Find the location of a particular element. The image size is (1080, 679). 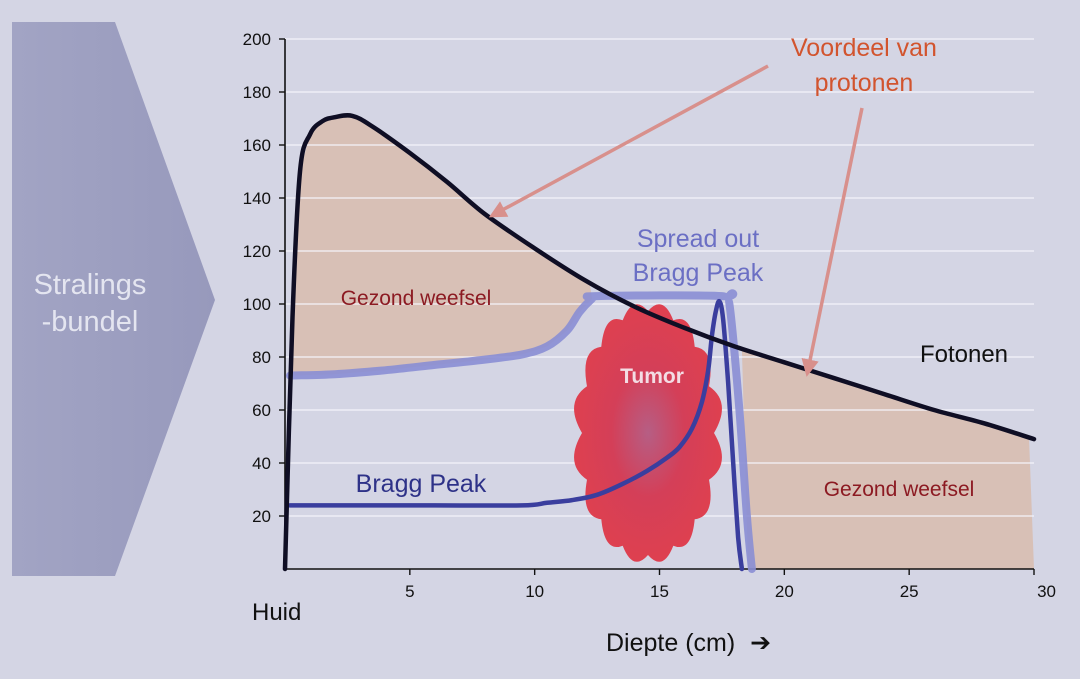

advantage-arrow-right is located at coordinates (832, 242).